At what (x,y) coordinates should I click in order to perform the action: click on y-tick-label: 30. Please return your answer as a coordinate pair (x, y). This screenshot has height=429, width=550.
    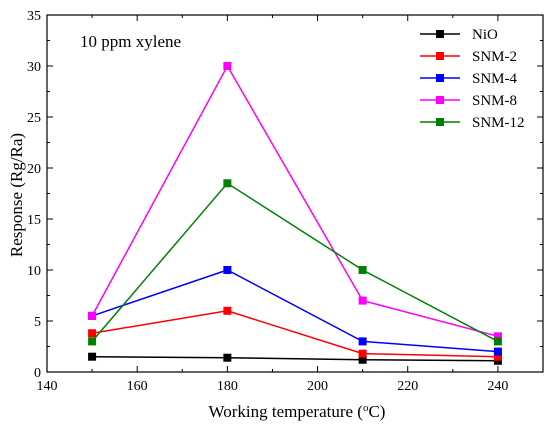
    Looking at the image, I should click on (34, 67).